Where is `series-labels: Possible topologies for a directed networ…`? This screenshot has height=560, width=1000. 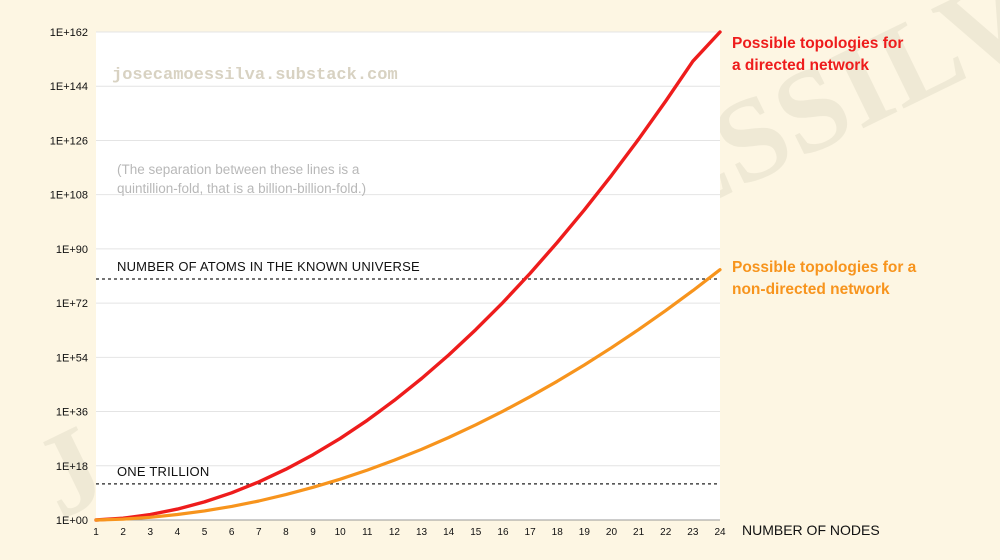 series-labels: Possible topologies for a directed networ… is located at coordinates (824, 166).